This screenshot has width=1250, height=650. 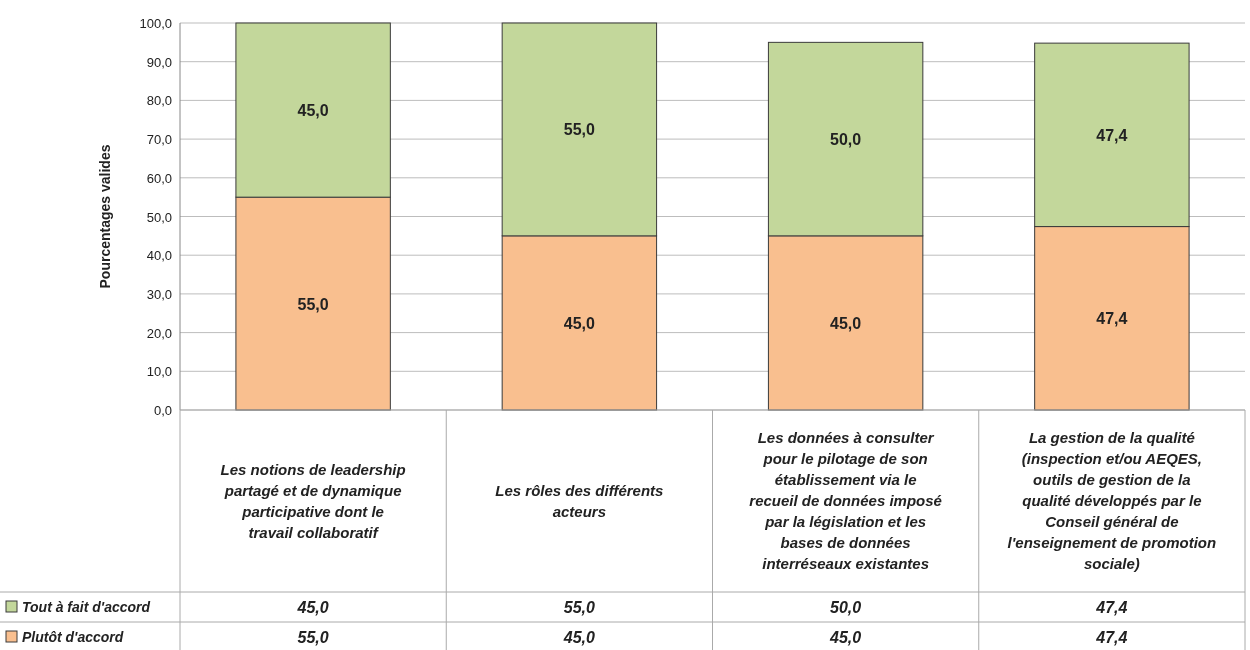 I want to click on y-axis-title: Pourcentages valides, so click(x=105, y=216).